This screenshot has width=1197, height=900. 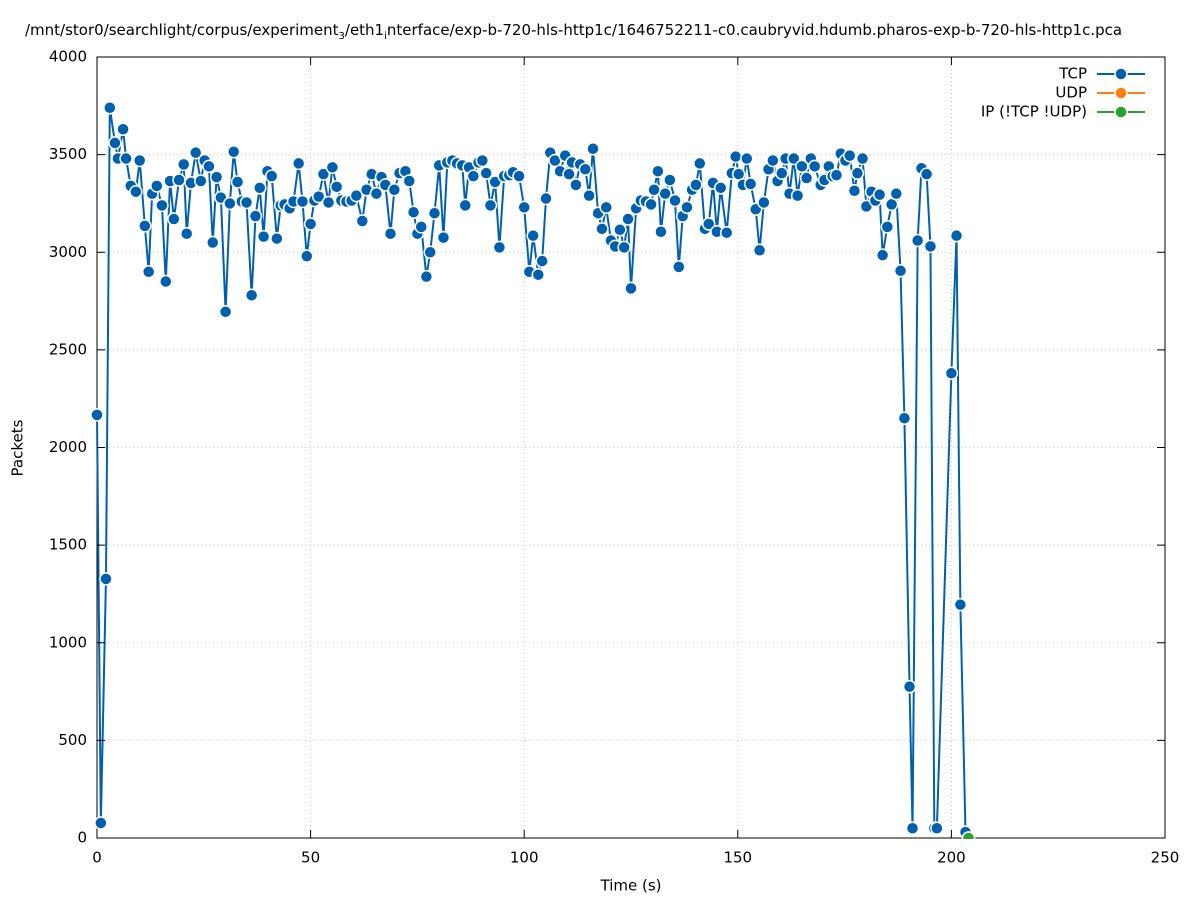 I want to click on y-tick-label: 500, so click(x=72, y=740).